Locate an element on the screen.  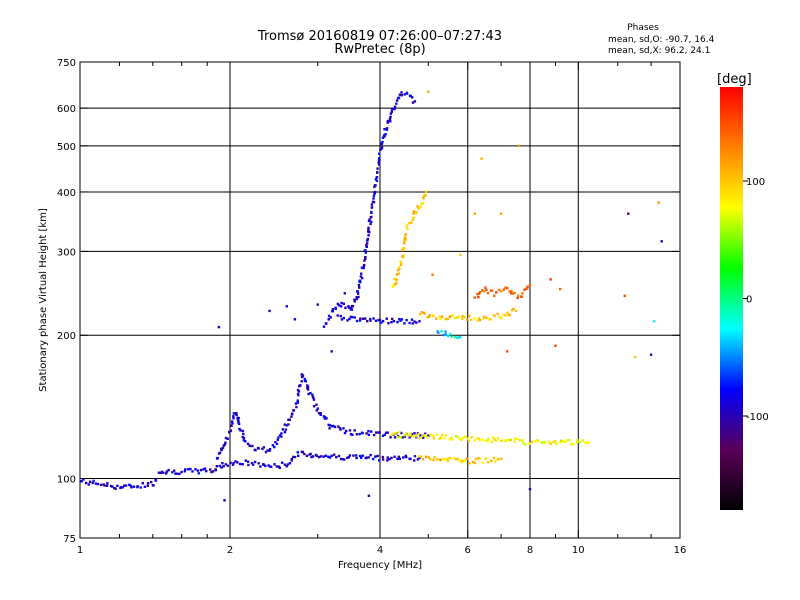
y-tick-label: 750 is located at coordinates (66, 63).